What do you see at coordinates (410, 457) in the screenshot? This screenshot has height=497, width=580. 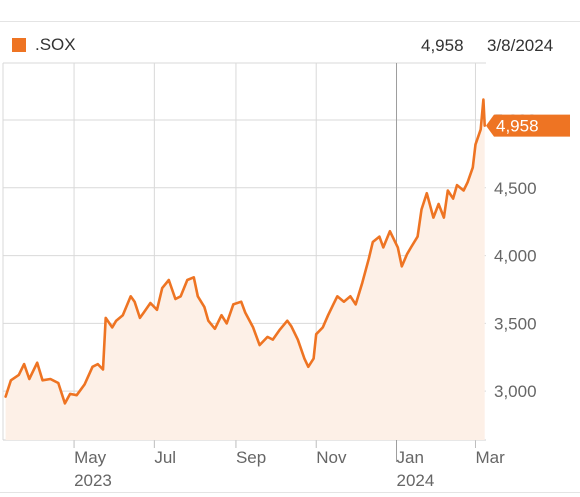 I see `x-tick-label: Jan` at bounding box center [410, 457].